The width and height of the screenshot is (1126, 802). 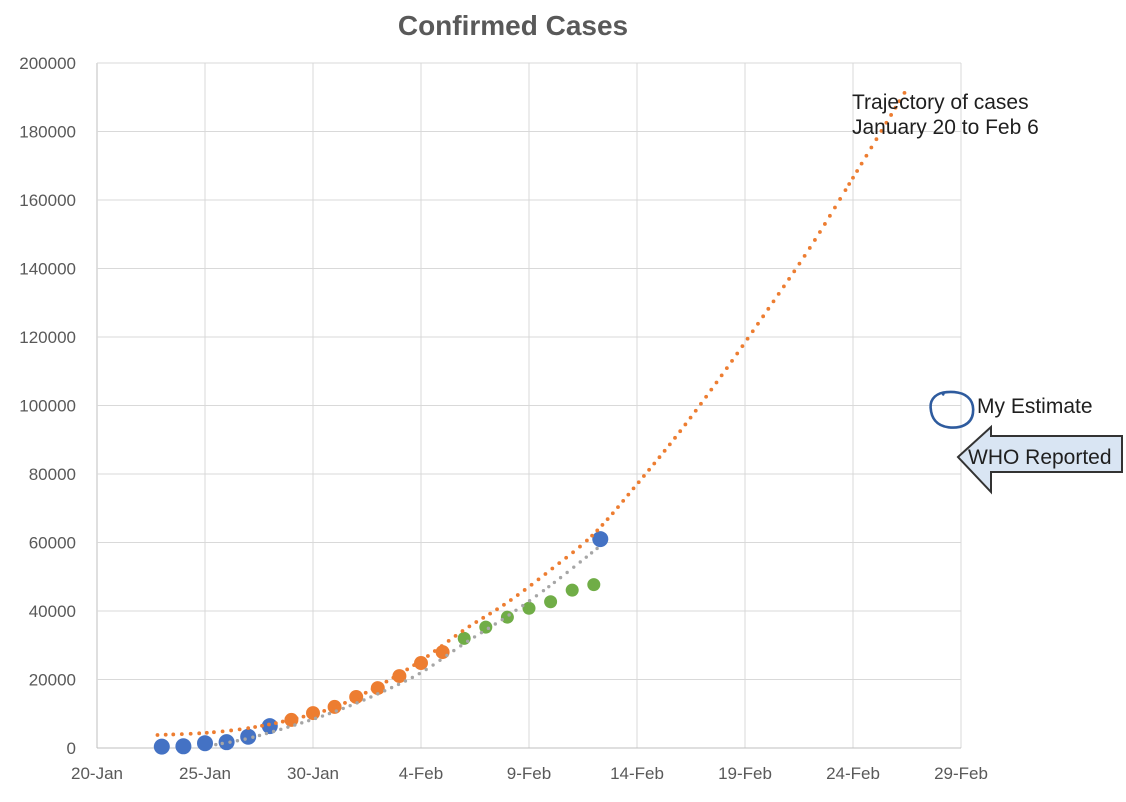 I want to click on y-tick-label: 180000, so click(x=47, y=132).